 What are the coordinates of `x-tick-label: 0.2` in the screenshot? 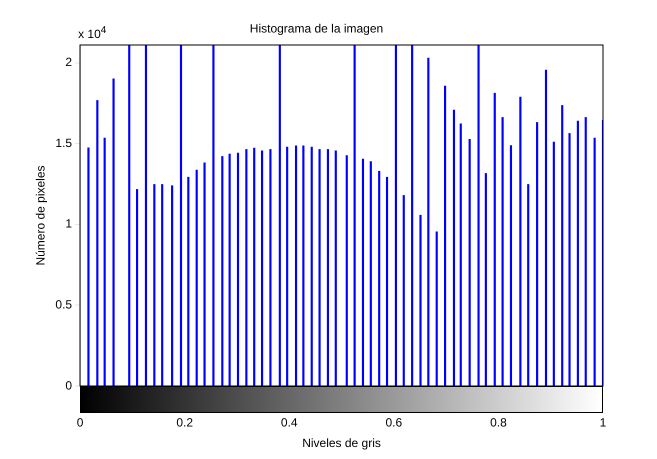 It's located at (185, 423).